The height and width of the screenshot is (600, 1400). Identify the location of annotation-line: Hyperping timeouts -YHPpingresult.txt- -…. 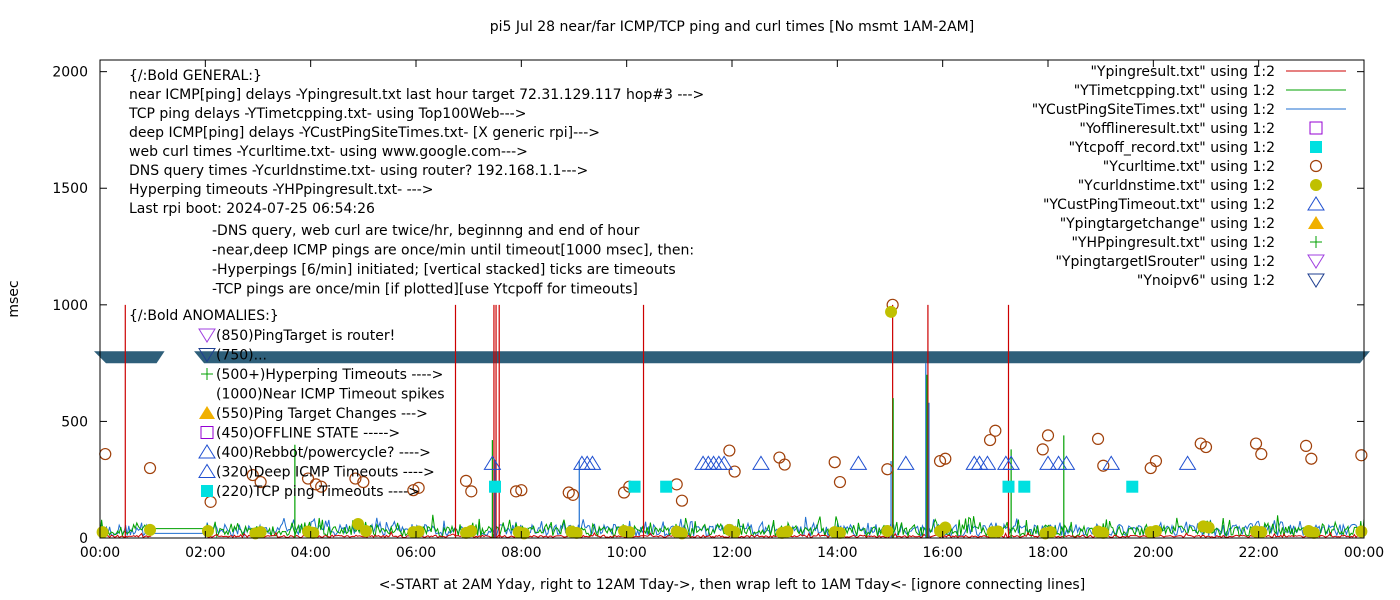
(281, 190).